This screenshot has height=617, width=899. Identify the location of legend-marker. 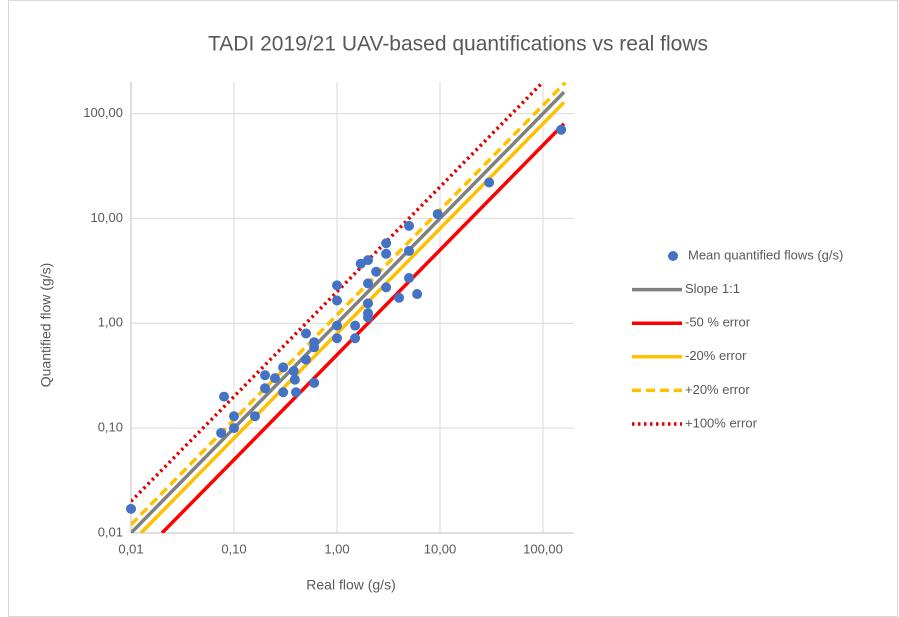
(673, 256).